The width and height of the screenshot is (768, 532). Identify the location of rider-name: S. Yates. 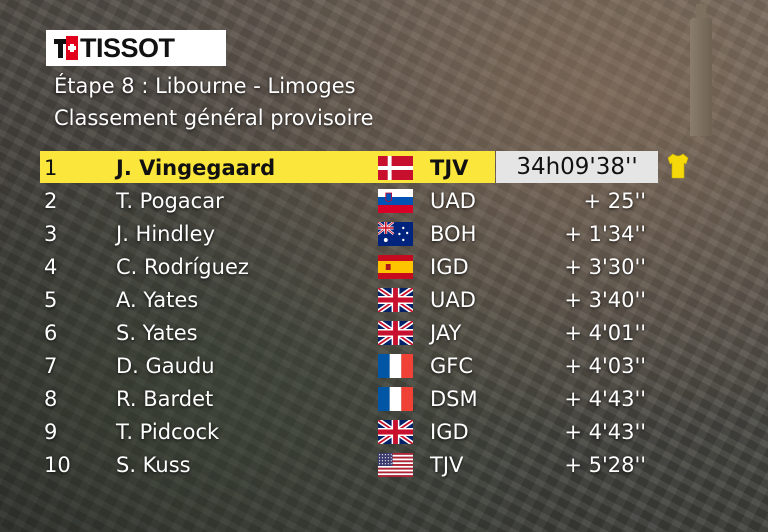
(157, 333).